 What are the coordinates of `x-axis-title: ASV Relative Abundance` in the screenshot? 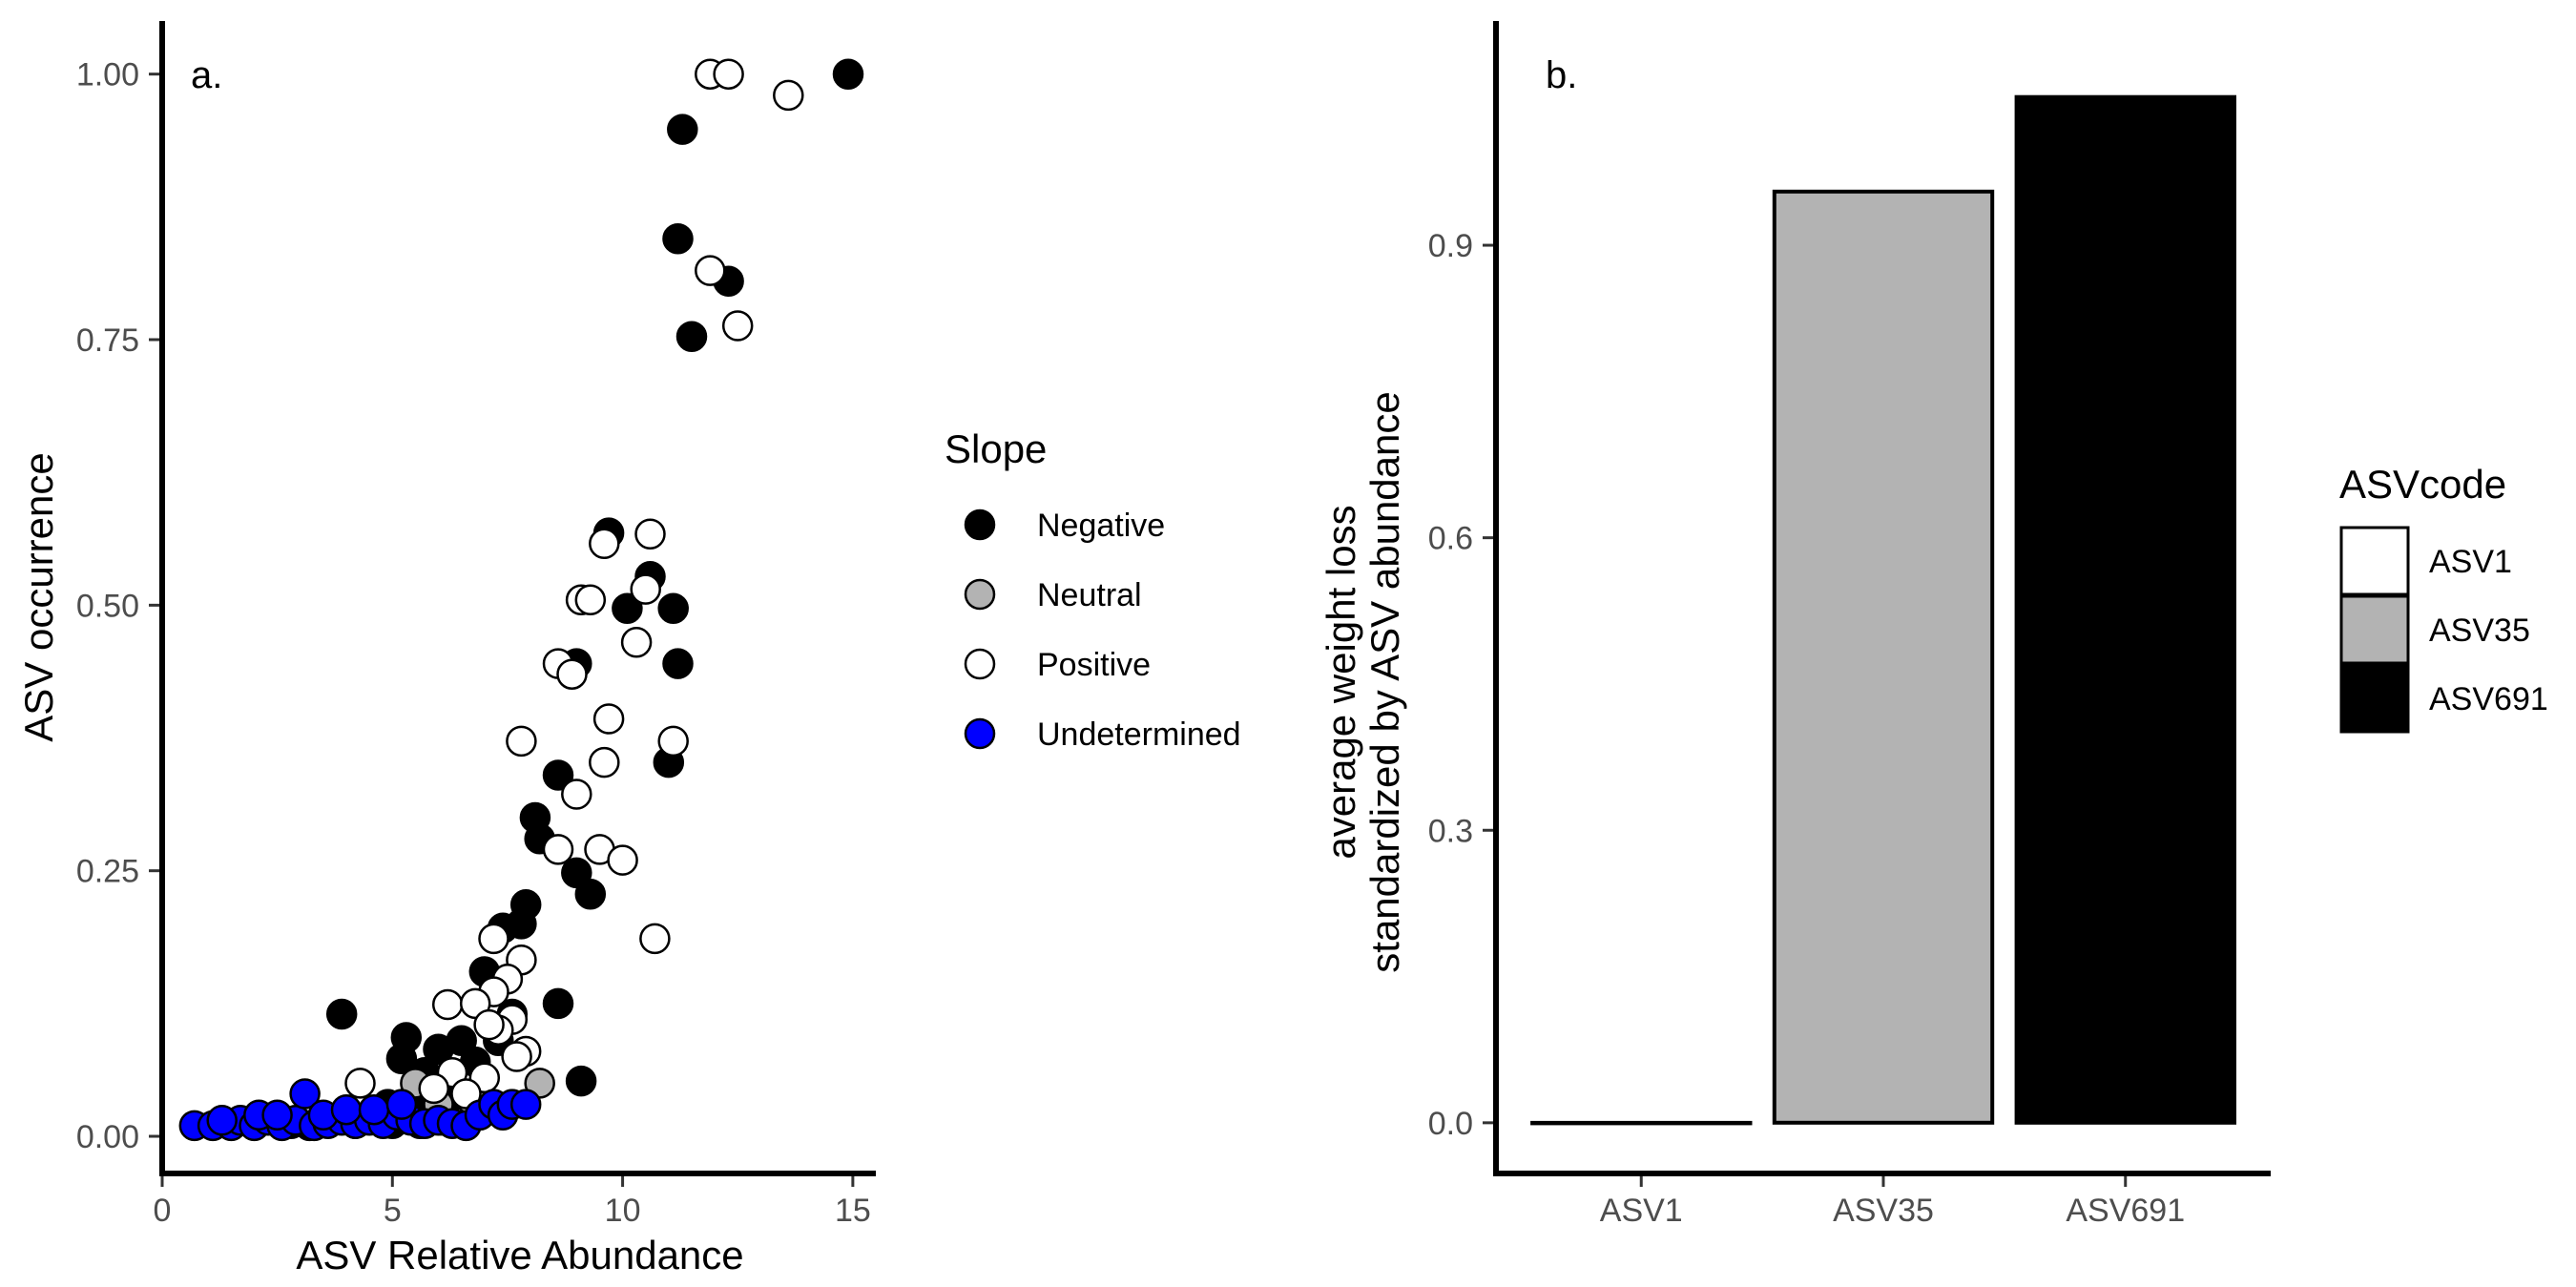 It's located at (519, 1255).